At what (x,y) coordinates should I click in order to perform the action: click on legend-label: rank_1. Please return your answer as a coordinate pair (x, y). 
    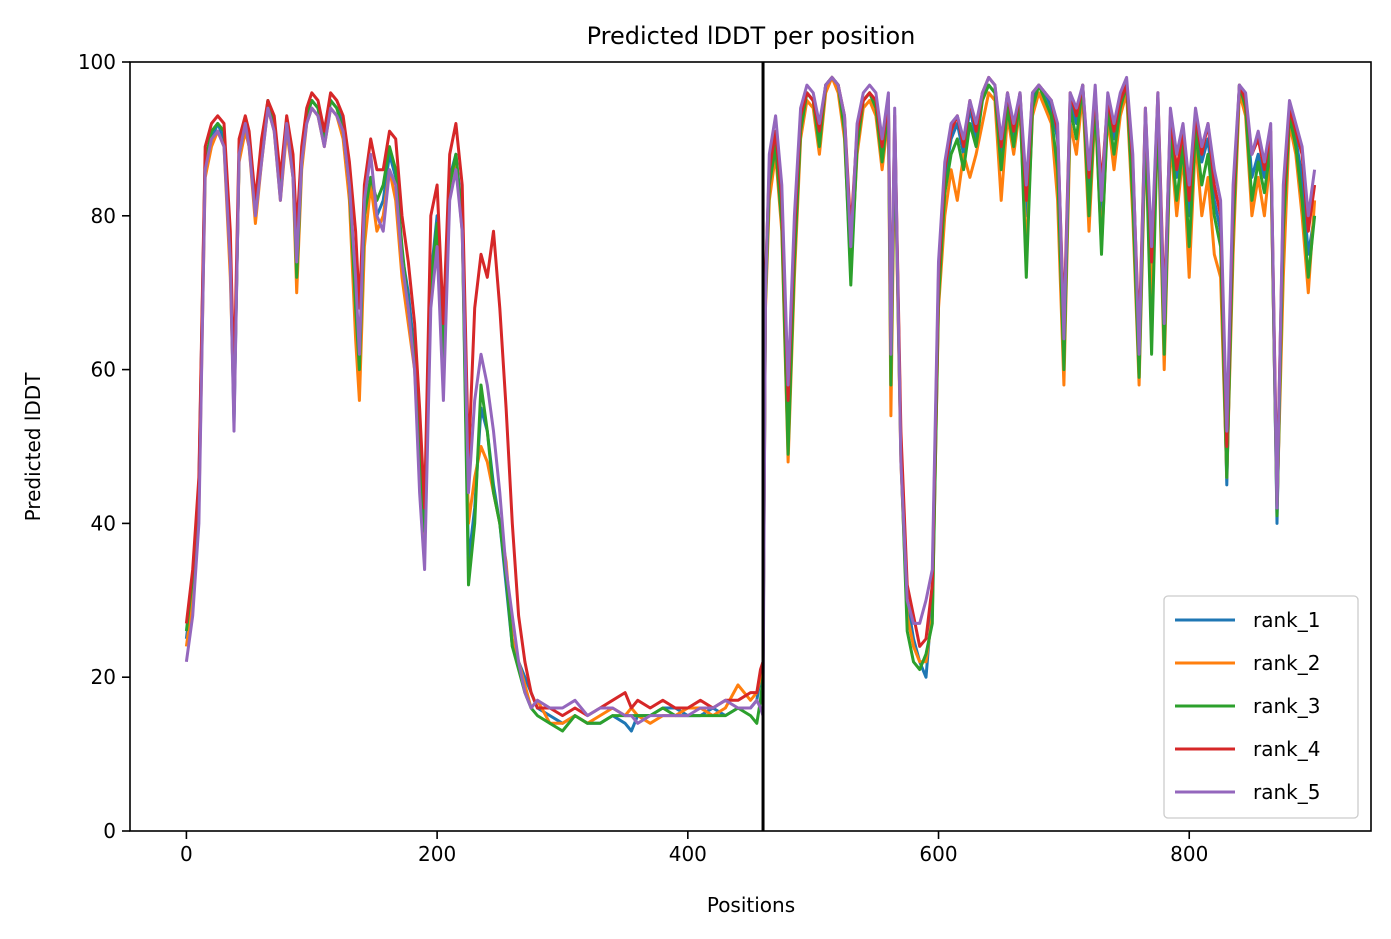
    Looking at the image, I should click on (1286, 620).